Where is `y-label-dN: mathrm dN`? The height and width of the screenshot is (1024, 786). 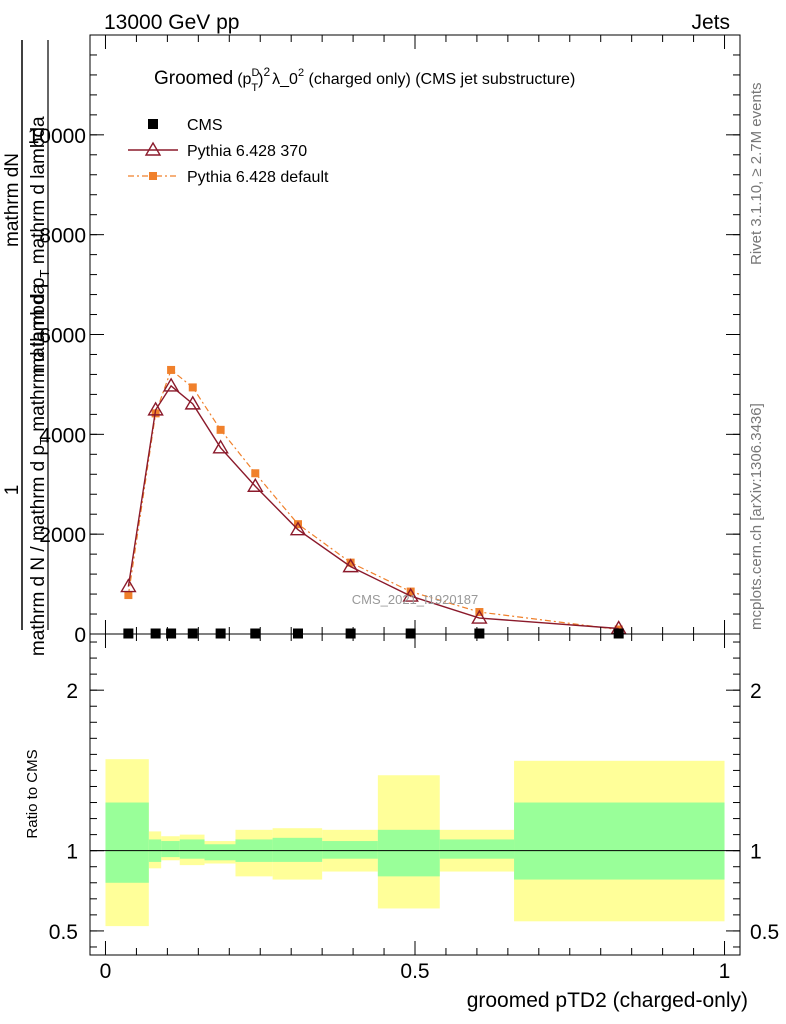
y-label-dN: mathrm dN is located at coordinates (12, 200).